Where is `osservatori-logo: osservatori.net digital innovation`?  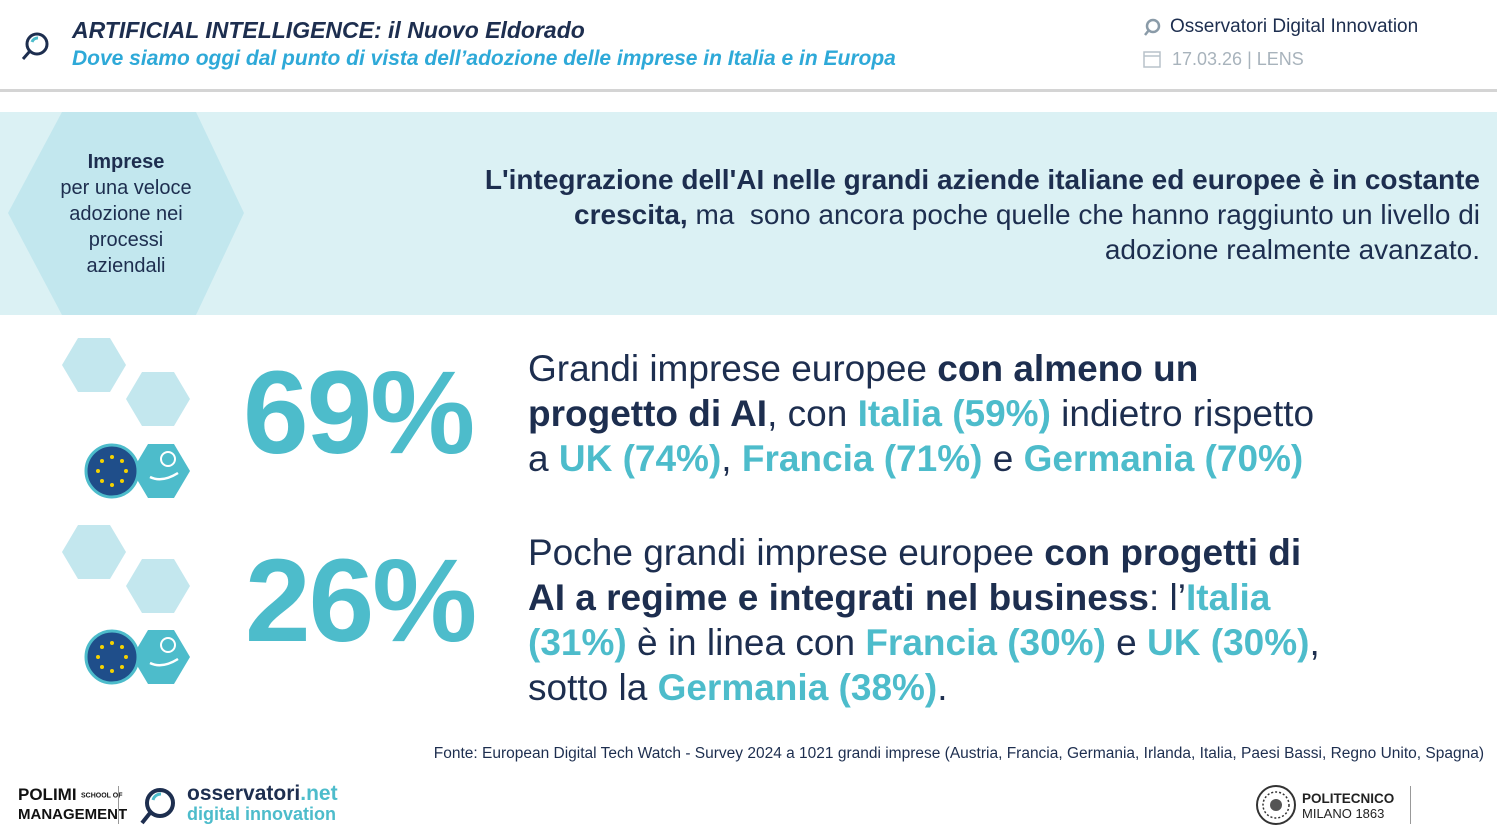 osservatori-logo: osservatori.net digital innovation is located at coordinates (262, 803).